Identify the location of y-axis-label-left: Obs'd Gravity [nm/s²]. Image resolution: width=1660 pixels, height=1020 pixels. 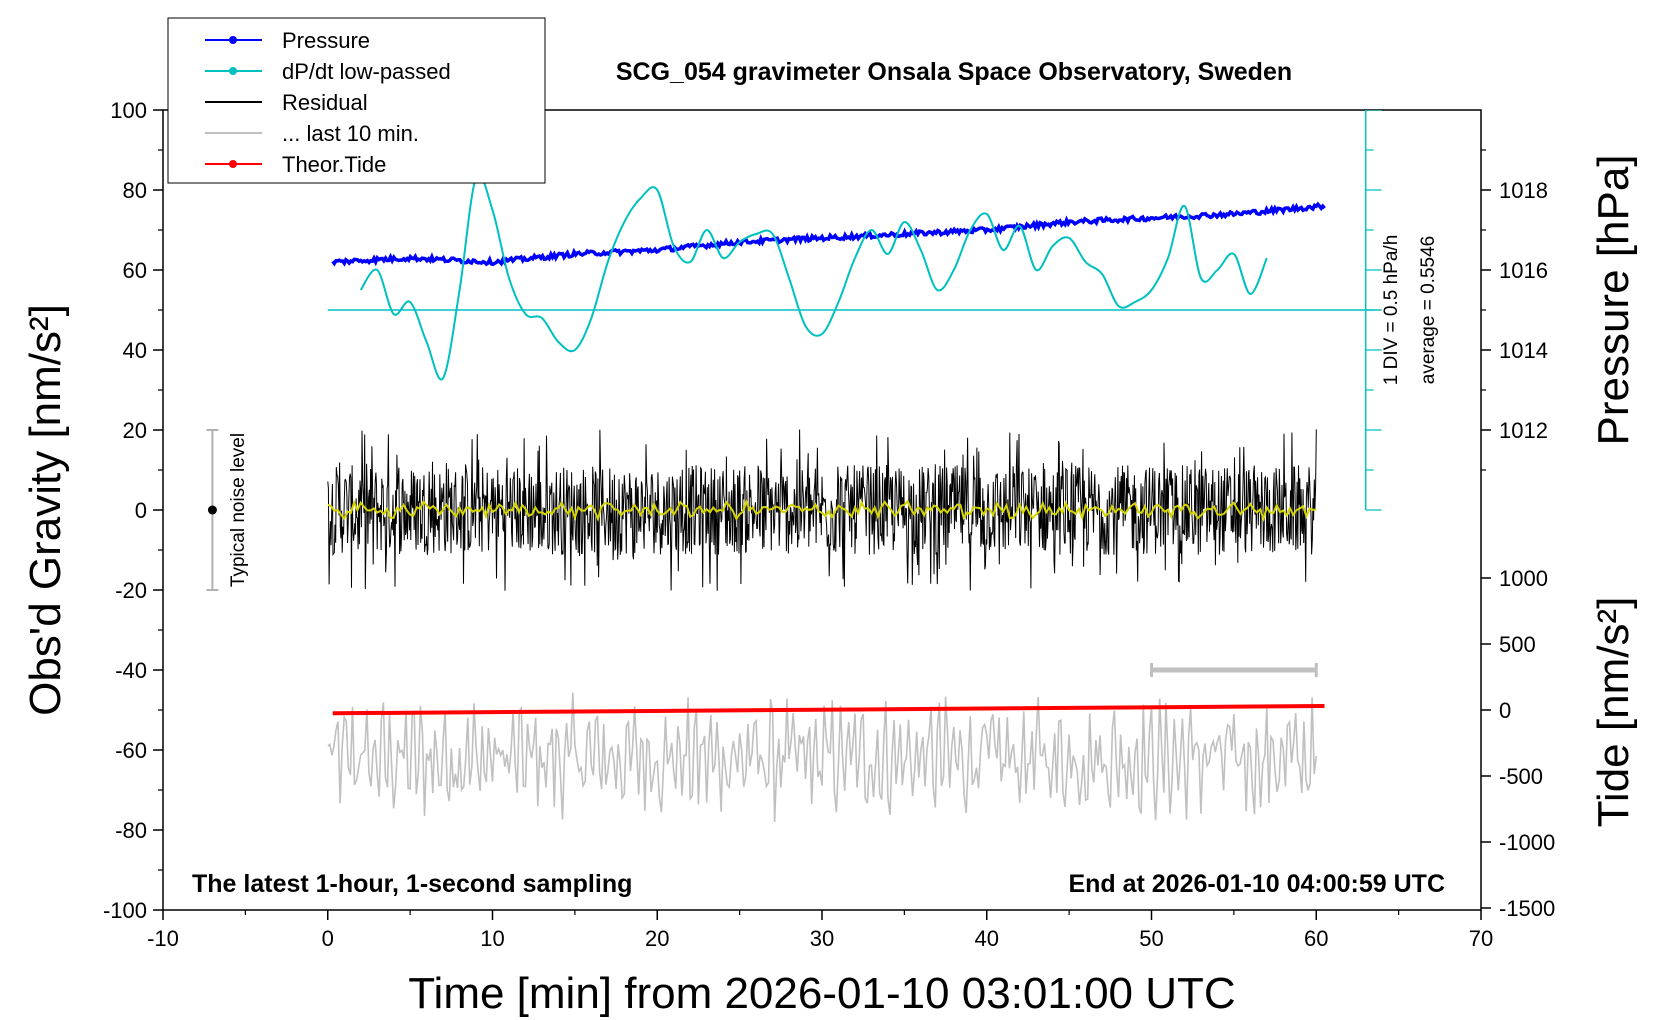
(45, 510).